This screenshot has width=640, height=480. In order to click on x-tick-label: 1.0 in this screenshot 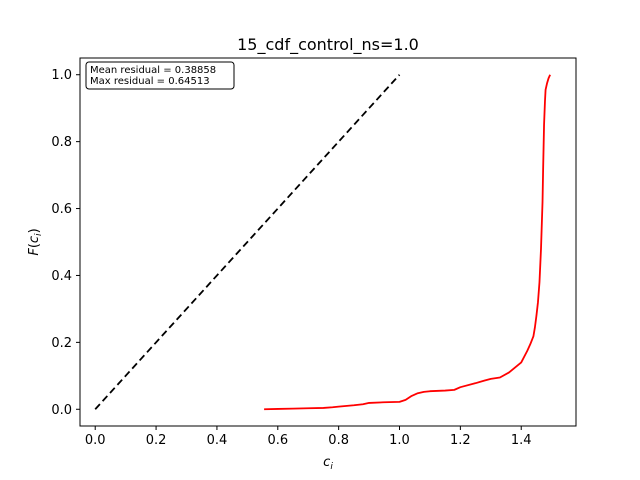, I will do `click(399, 440)`.